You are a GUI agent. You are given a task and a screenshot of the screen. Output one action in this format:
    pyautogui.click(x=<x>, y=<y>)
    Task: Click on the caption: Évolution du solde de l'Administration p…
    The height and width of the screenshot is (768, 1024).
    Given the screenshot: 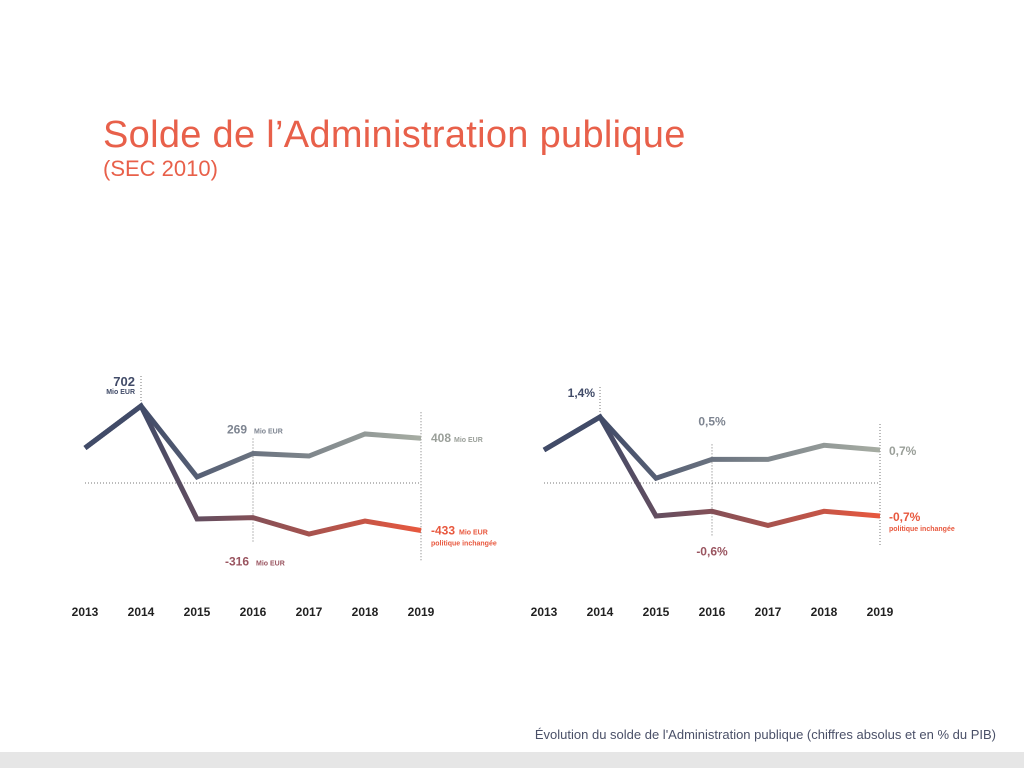 What is the action you would take?
    pyautogui.click(x=765, y=734)
    